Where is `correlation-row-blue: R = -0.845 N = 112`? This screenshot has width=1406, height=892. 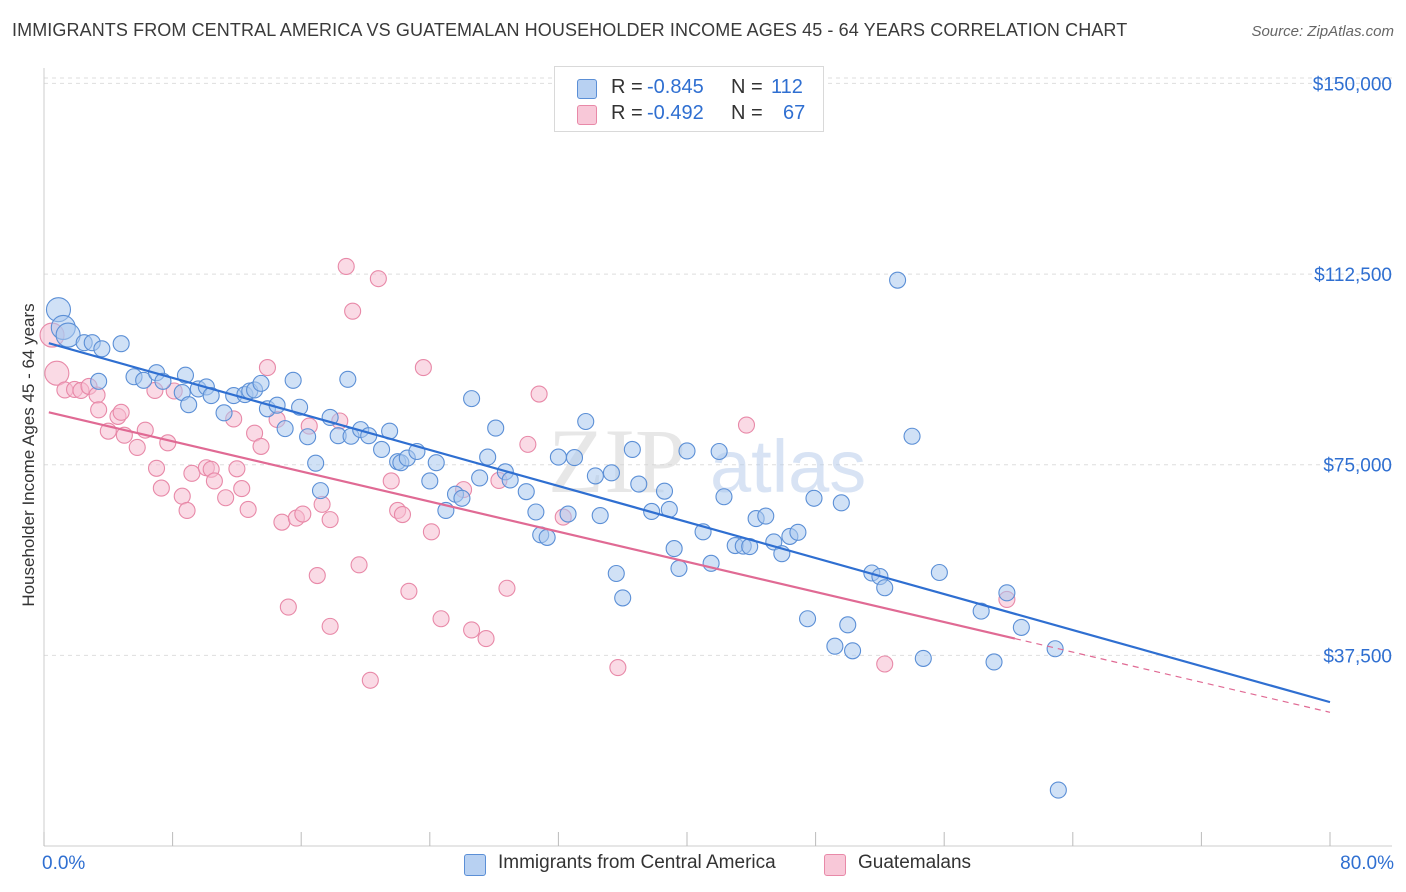 correlation-row-blue: R = -0.845 N = 112 is located at coordinates (689, 88).